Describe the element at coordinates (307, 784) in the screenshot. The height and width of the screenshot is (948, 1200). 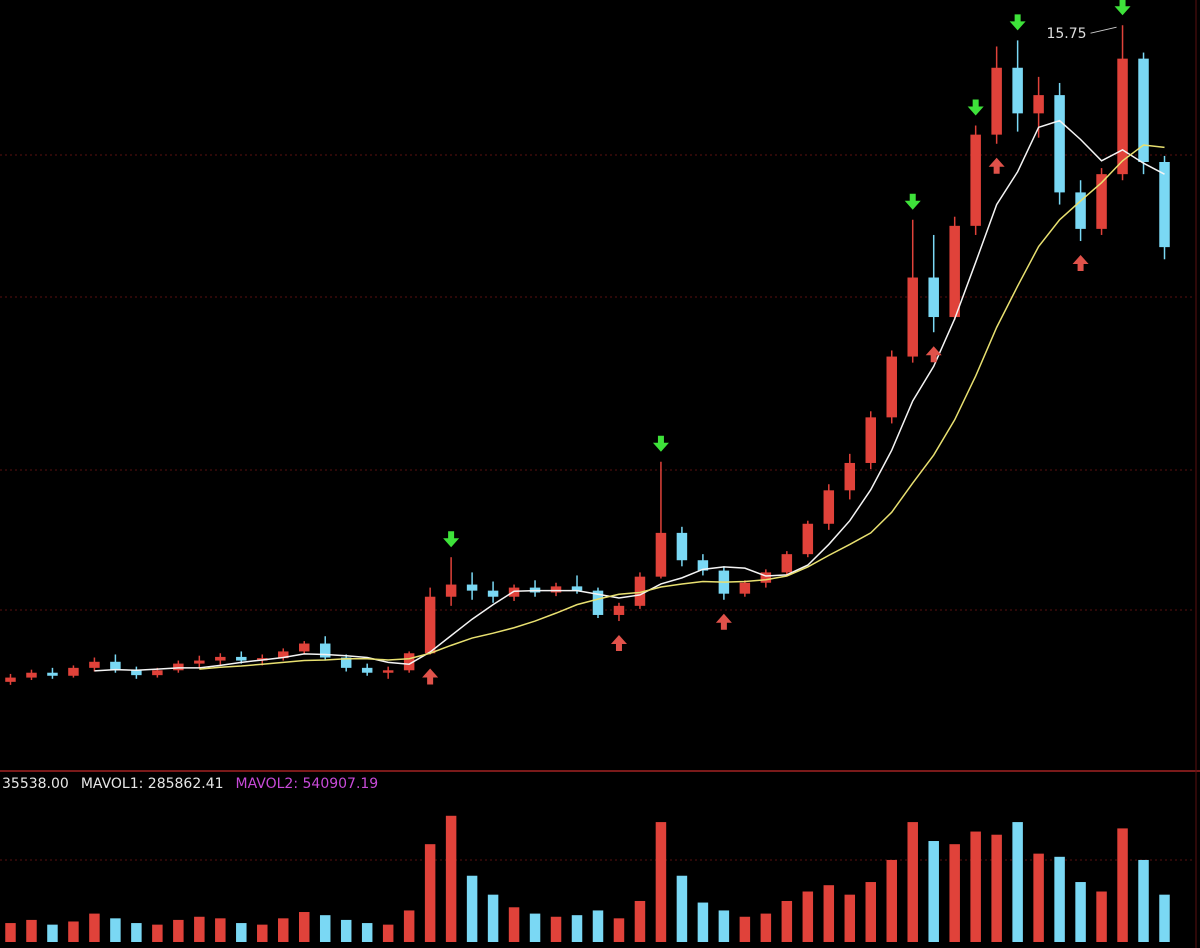
I see `volume-legend: MAVOL2: 540907.19` at that location.